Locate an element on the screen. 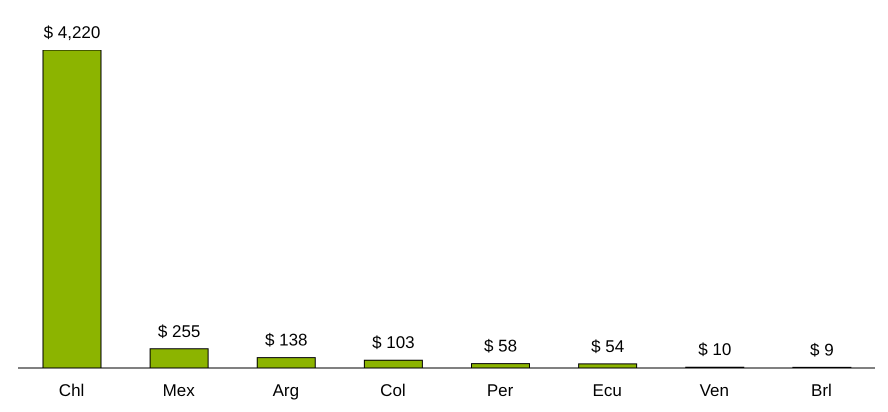  data-label: $ 58 is located at coordinates (501, 346).